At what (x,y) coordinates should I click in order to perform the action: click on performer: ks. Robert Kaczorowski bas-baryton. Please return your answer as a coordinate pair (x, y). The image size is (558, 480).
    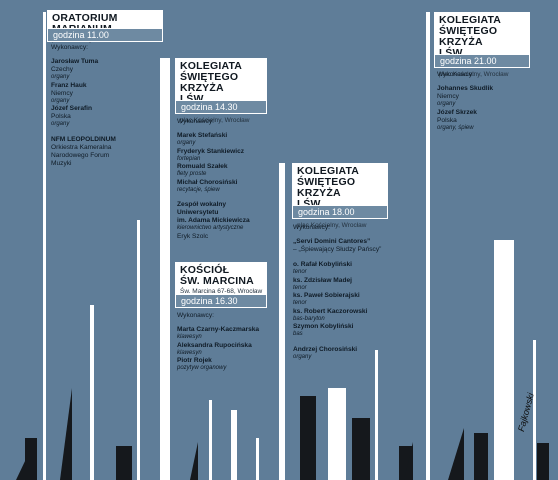
    Looking at the image, I should click on (330, 314).